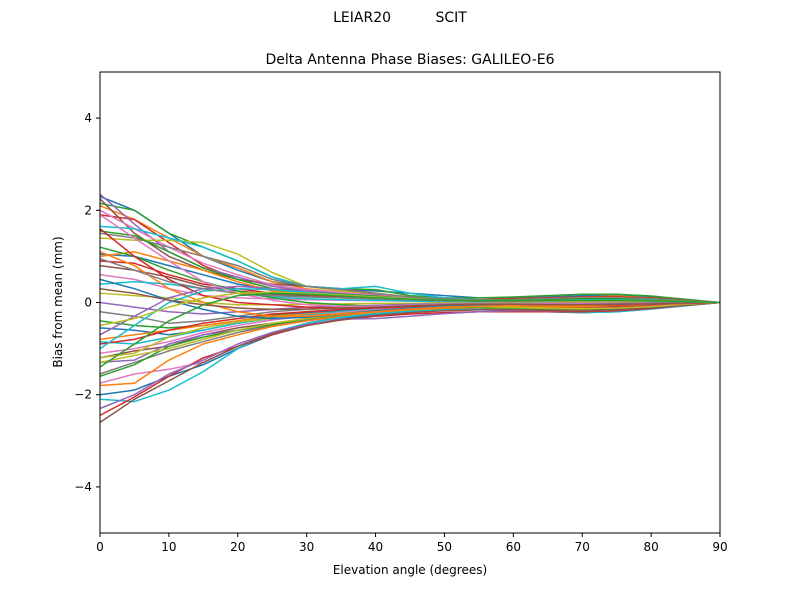 The height and width of the screenshot is (600, 800). I want to click on x-tick-label: 0, so click(100, 547).